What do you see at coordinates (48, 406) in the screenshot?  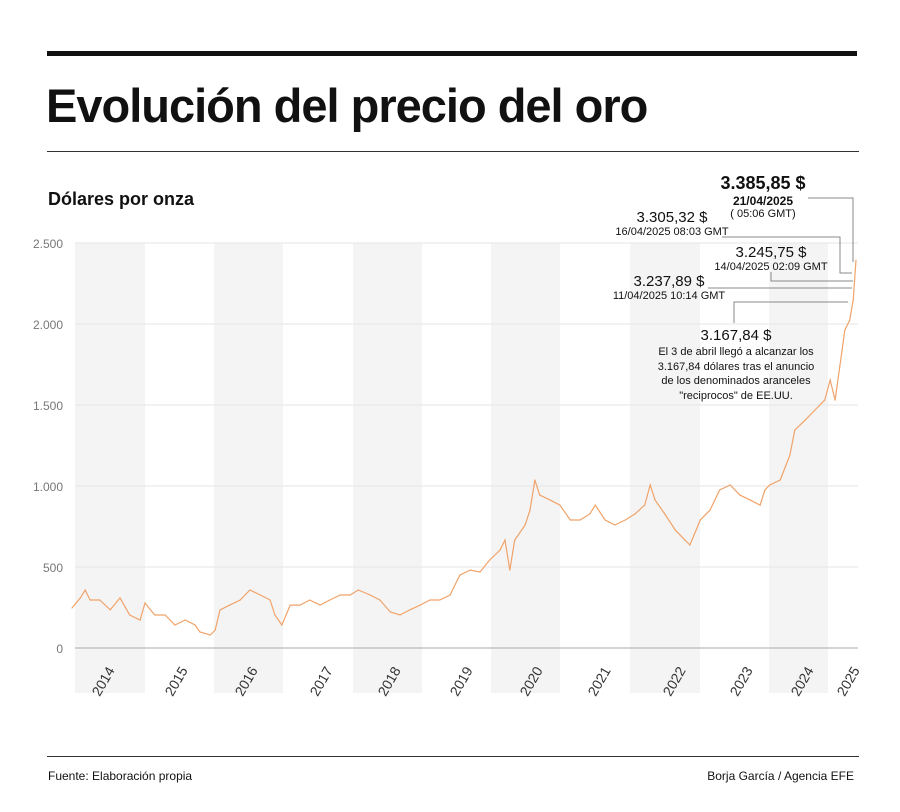 I see `y-tick-label: 1.500` at bounding box center [48, 406].